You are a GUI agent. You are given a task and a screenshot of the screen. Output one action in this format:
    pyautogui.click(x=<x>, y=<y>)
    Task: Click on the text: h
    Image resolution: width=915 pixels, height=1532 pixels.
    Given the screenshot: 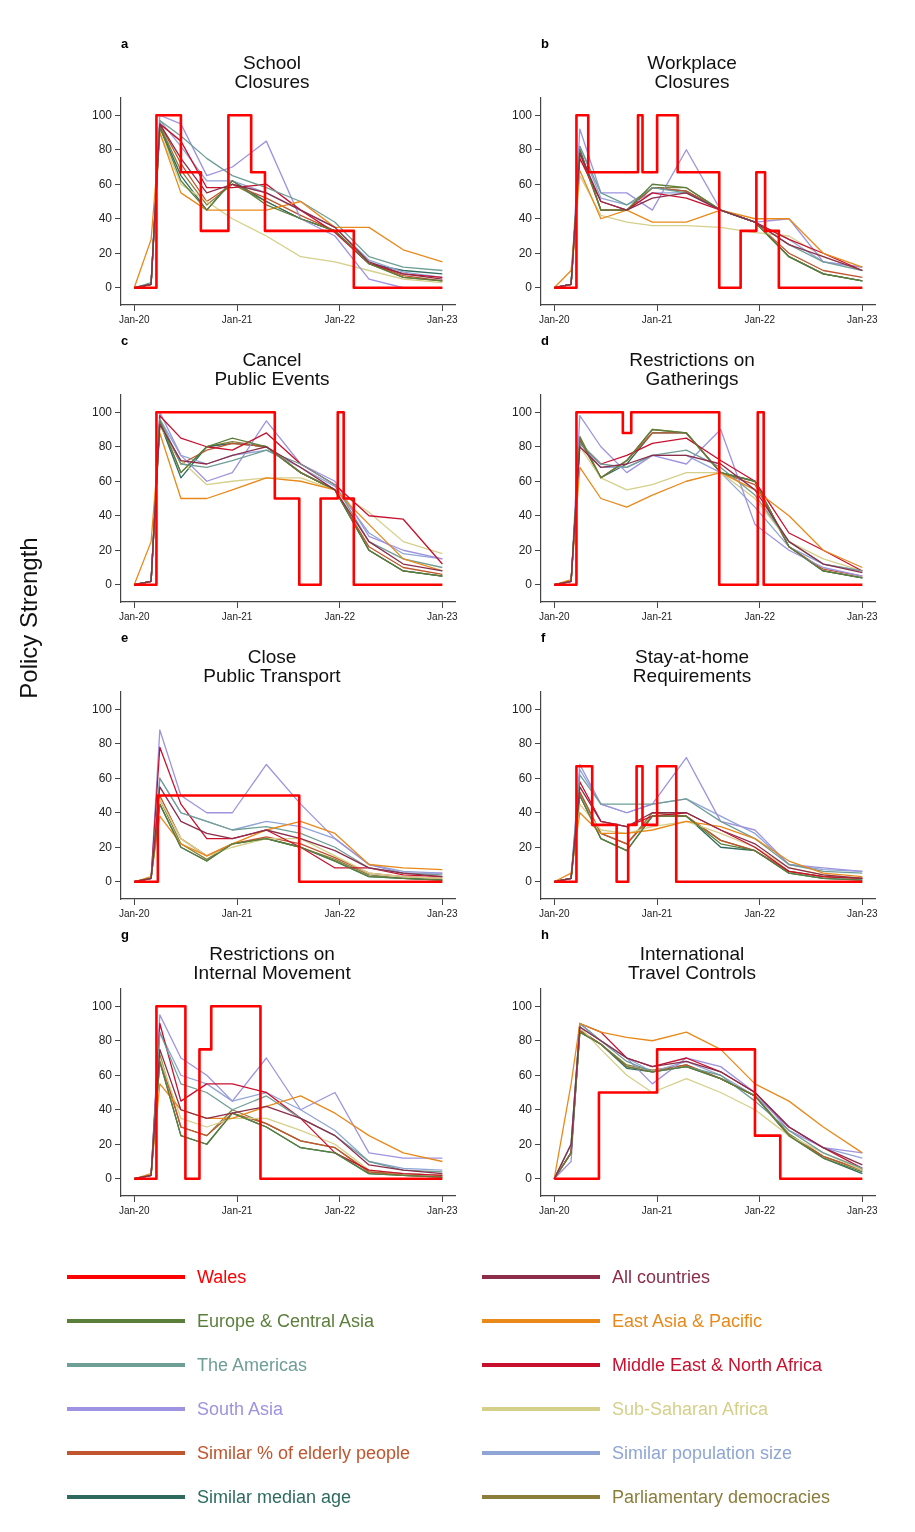 What is the action you would take?
    pyautogui.click(x=545, y=934)
    